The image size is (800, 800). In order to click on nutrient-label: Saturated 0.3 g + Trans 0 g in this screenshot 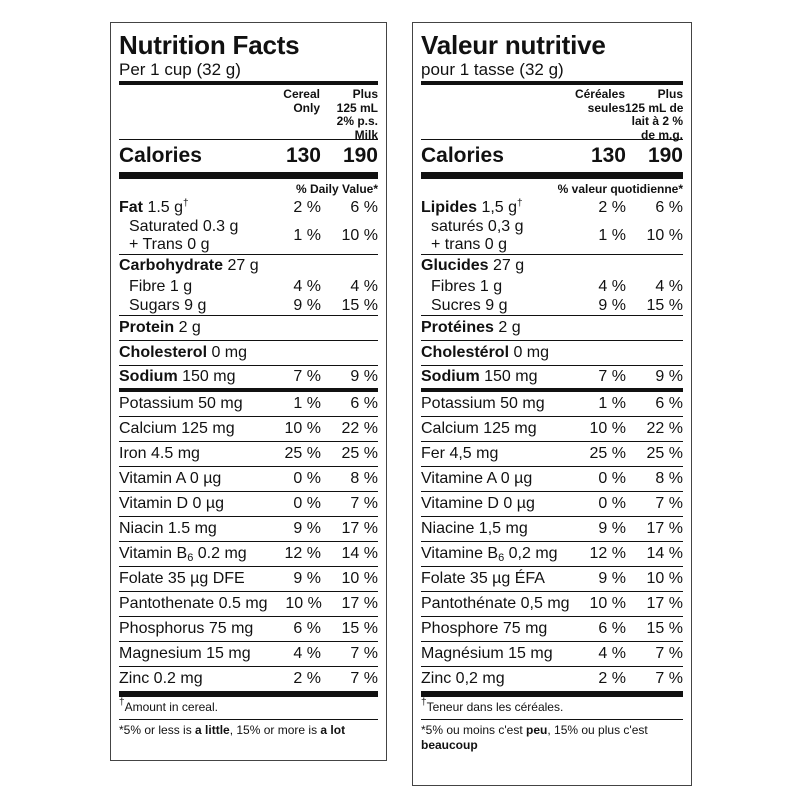, I will do `click(197, 236)`.